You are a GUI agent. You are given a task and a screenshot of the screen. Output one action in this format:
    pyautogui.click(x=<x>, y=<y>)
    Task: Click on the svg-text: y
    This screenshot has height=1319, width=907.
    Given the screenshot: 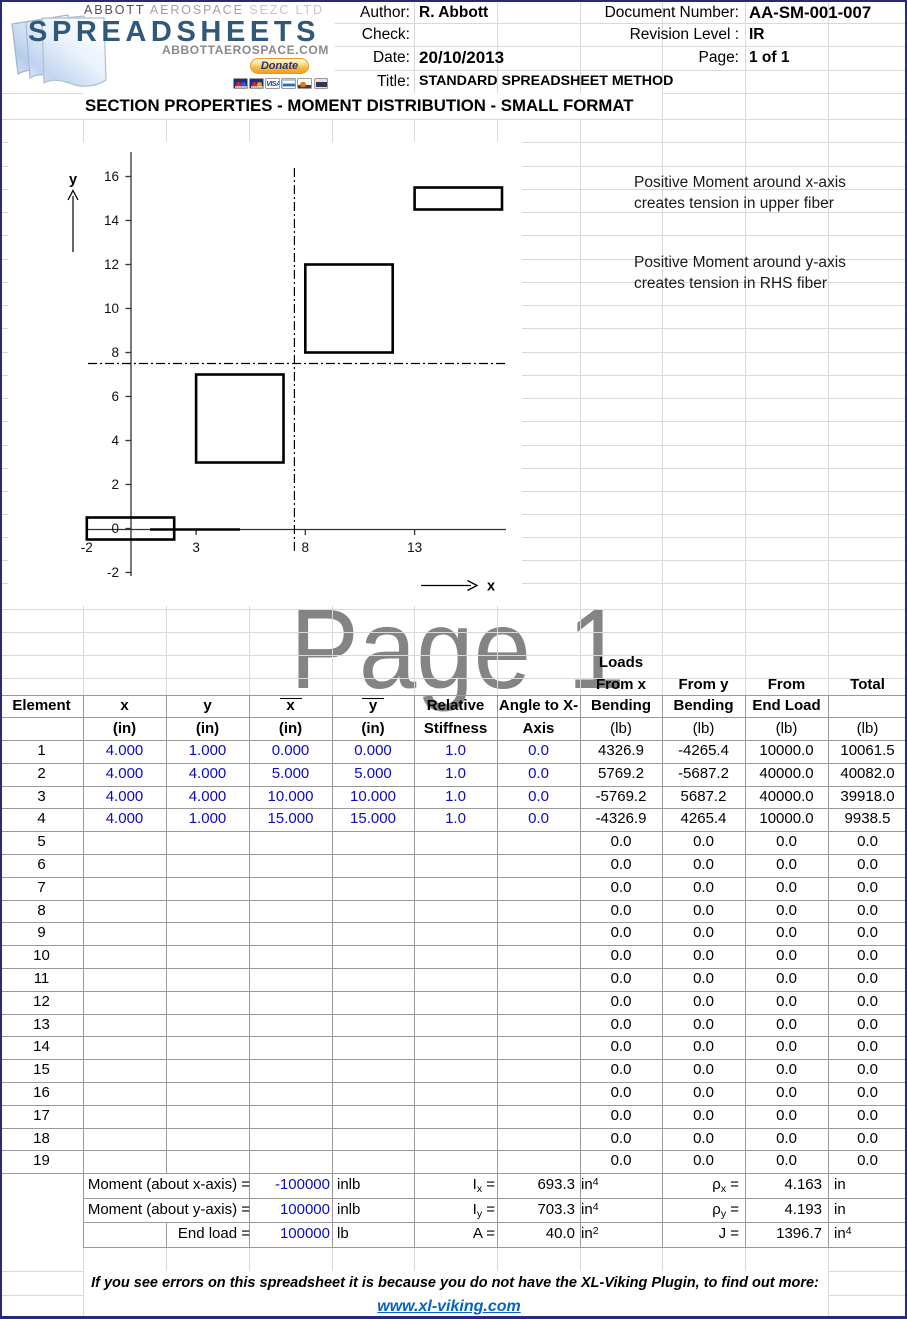 What is the action you would take?
    pyautogui.click(x=73, y=180)
    